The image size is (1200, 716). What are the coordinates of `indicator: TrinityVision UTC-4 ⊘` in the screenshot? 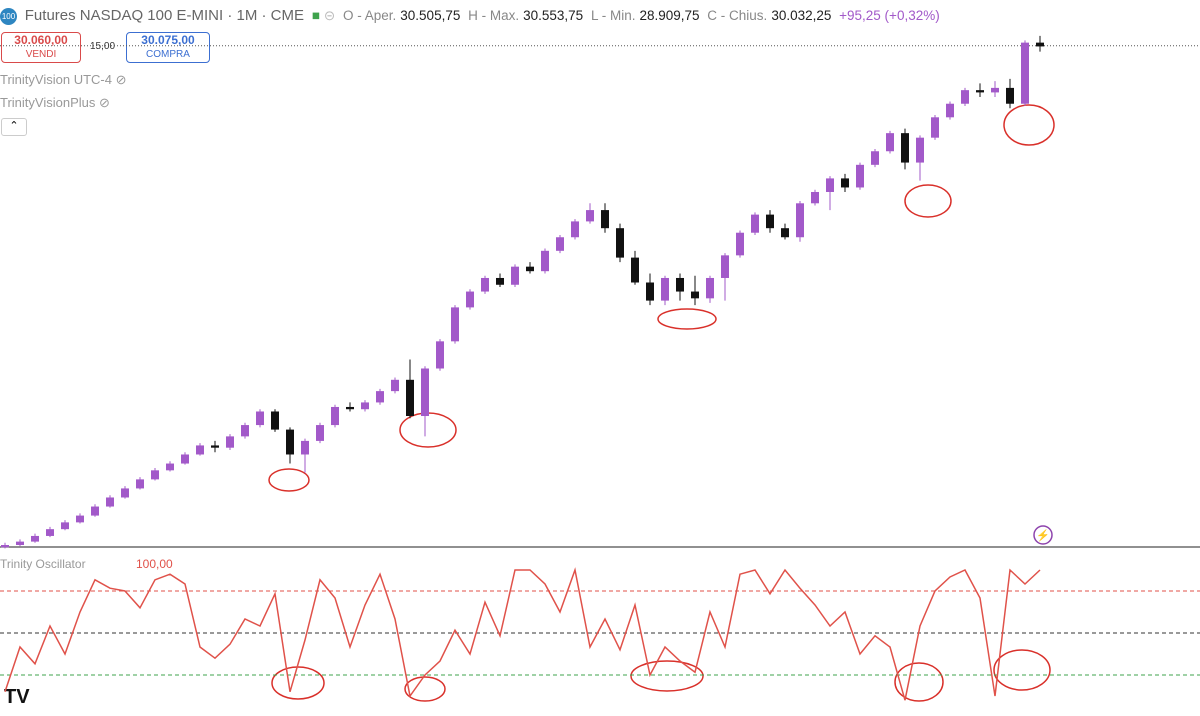 It's located at (63, 79).